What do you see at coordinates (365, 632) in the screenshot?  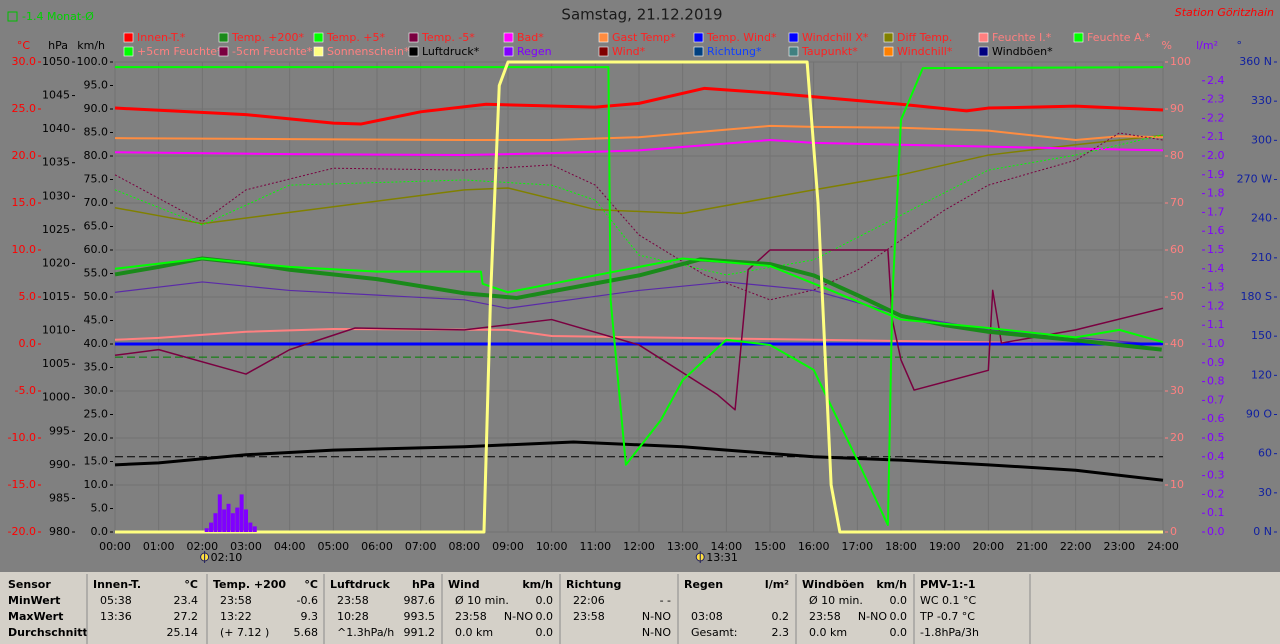 I see `table-cell: ^1.3hPa/h` at bounding box center [365, 632].